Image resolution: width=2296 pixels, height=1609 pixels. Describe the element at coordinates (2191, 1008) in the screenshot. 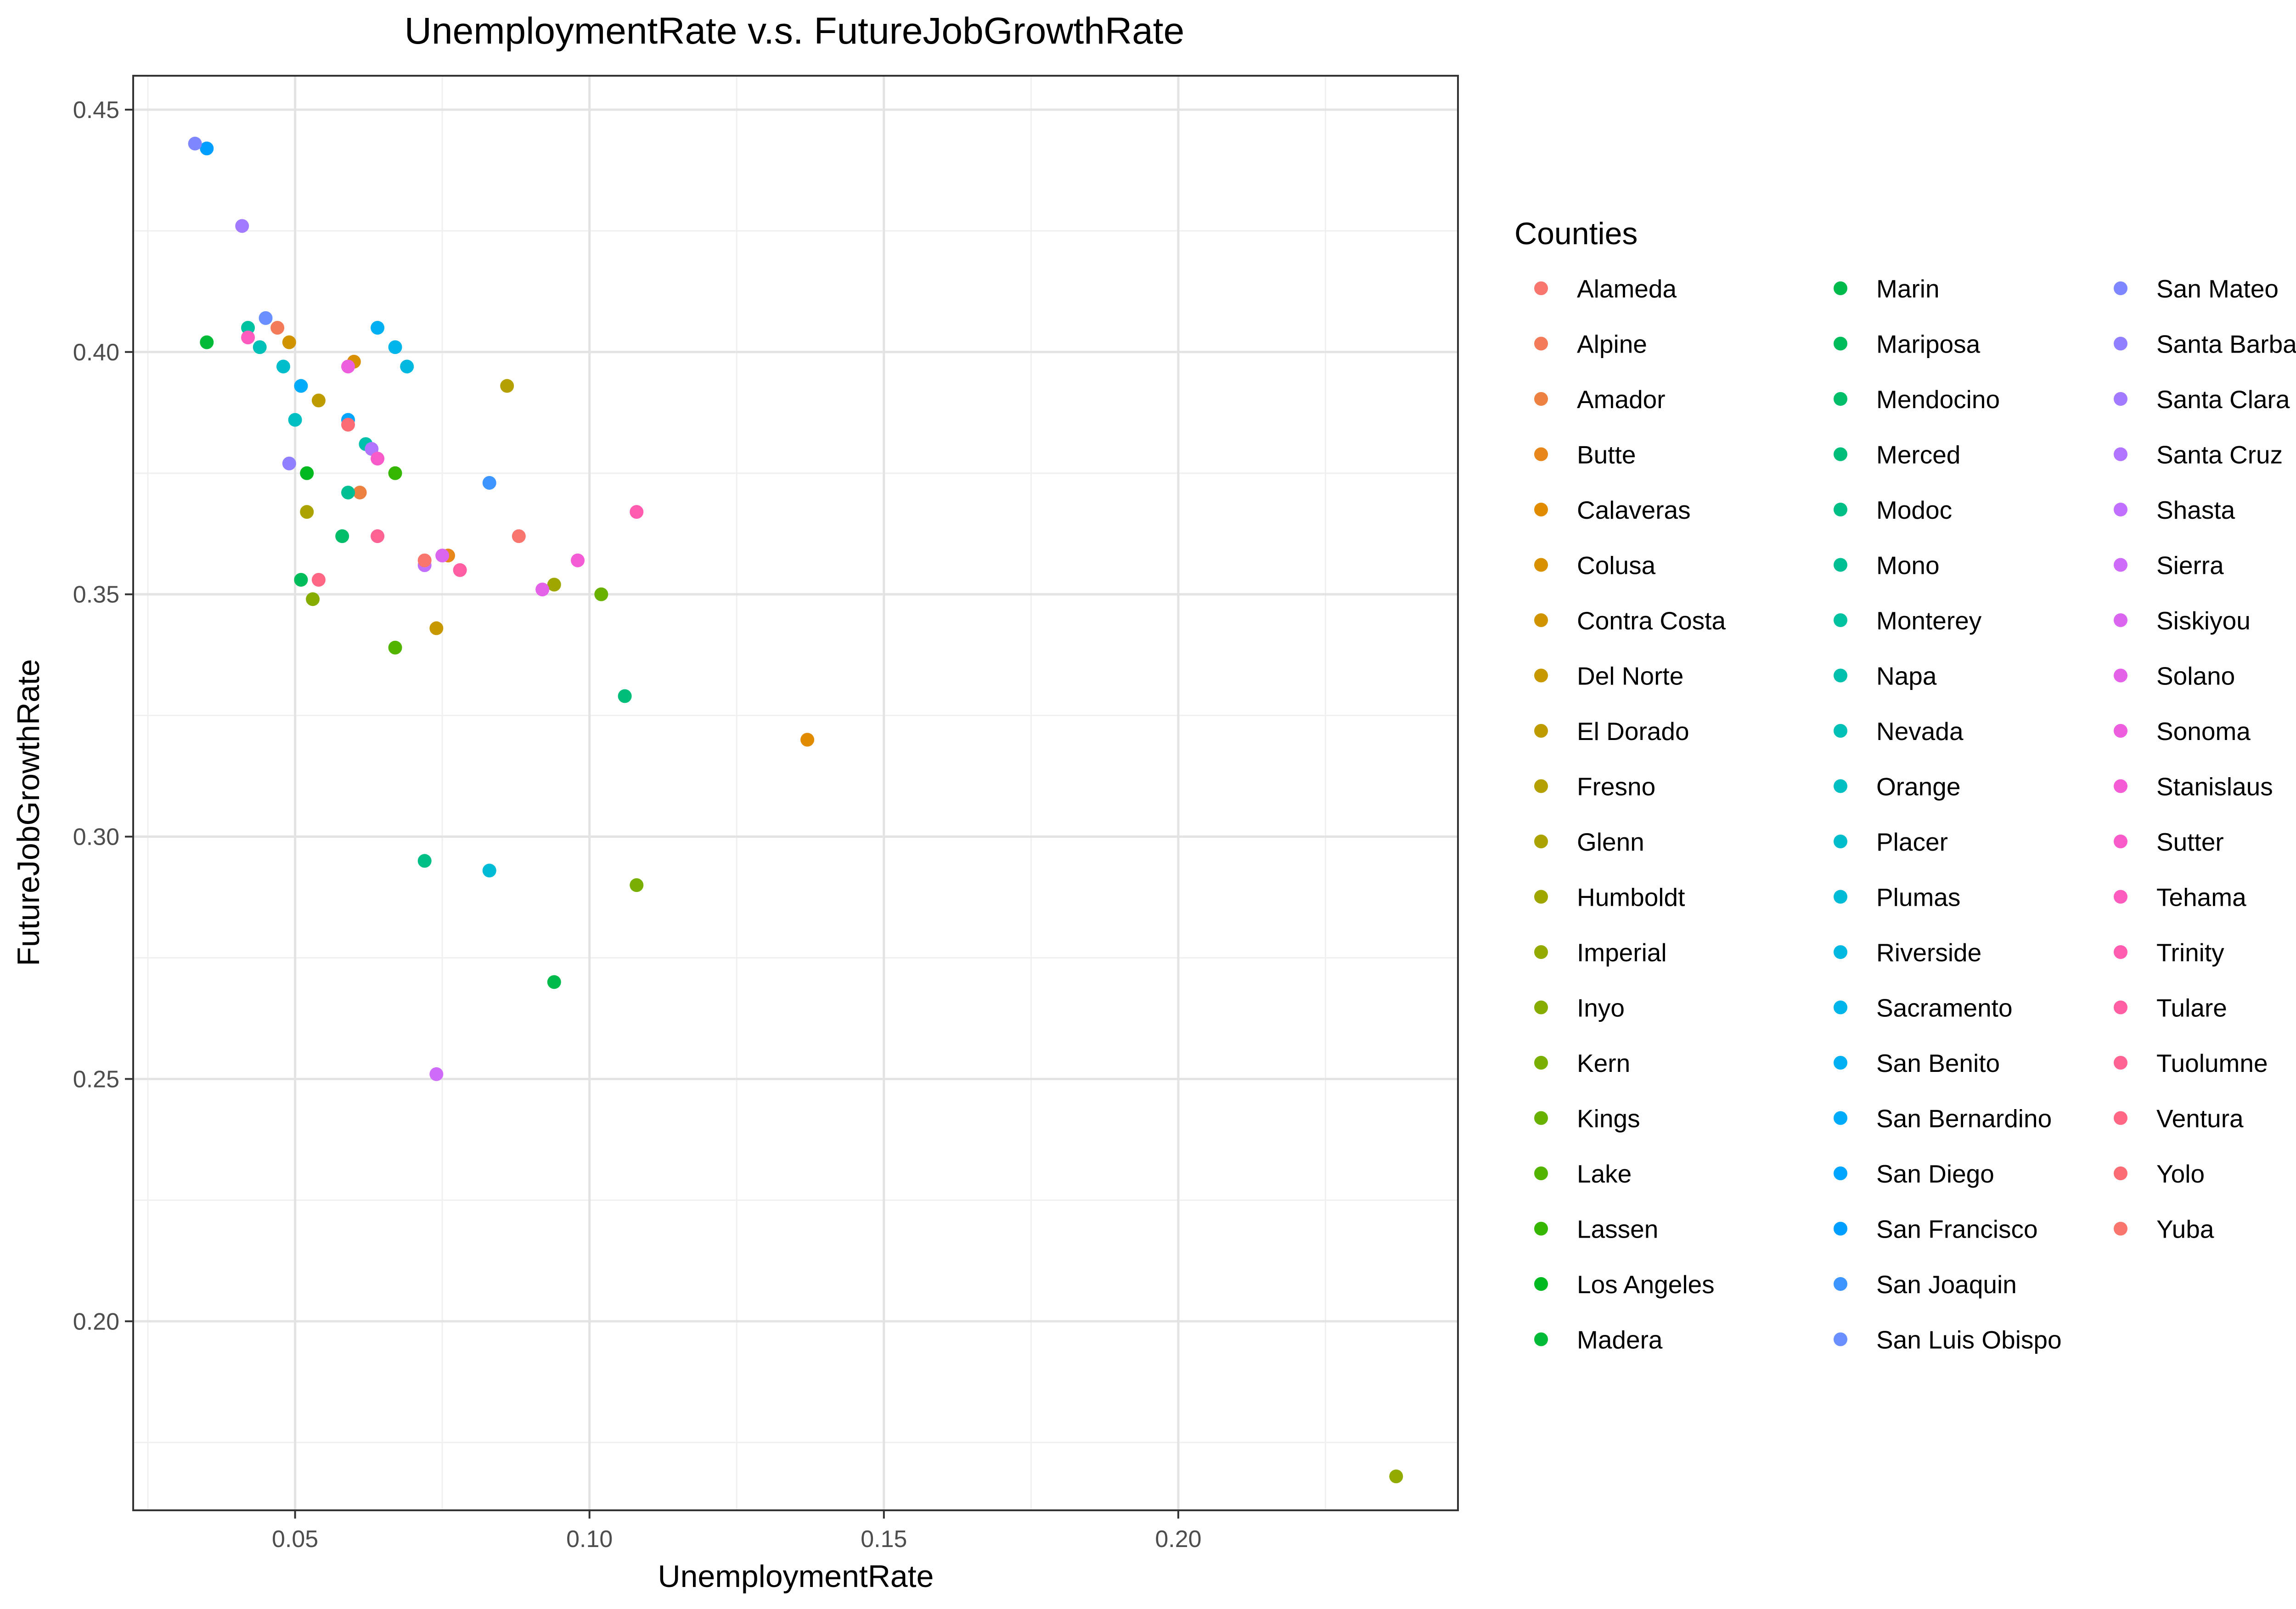

I see `legend-label: Tulare` at that location.